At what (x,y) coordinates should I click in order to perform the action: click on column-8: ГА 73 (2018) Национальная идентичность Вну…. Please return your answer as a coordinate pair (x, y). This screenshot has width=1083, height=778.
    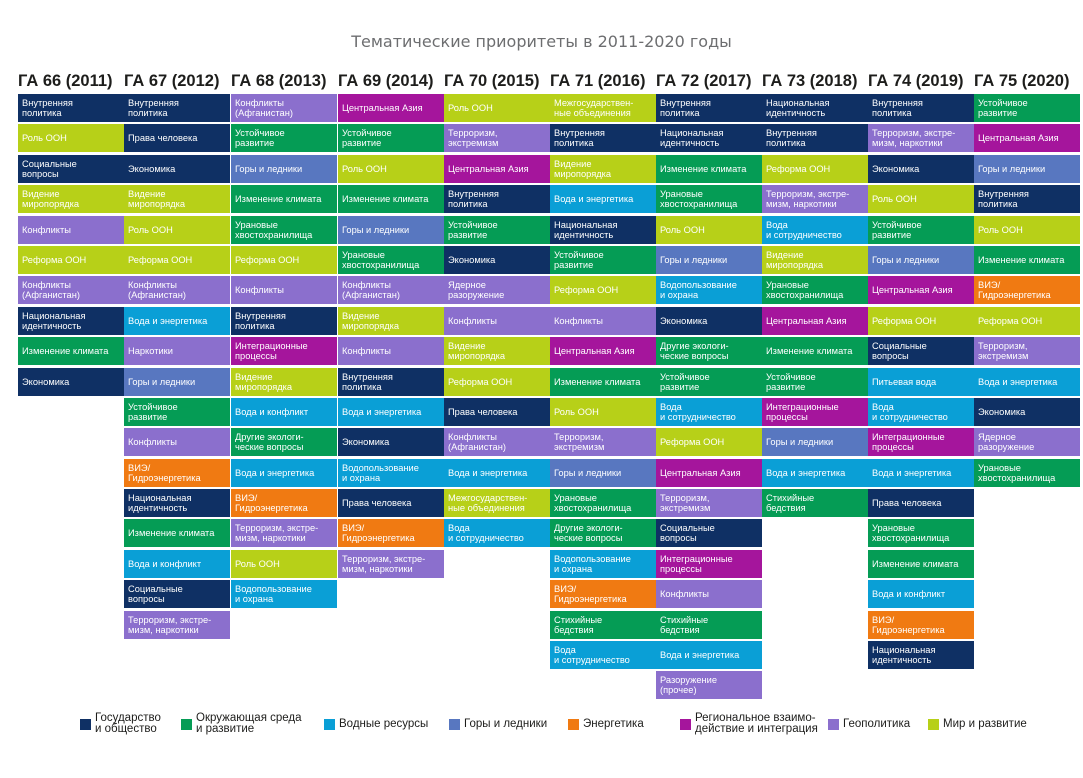
    Looking at the image, I should click on (815, 295).